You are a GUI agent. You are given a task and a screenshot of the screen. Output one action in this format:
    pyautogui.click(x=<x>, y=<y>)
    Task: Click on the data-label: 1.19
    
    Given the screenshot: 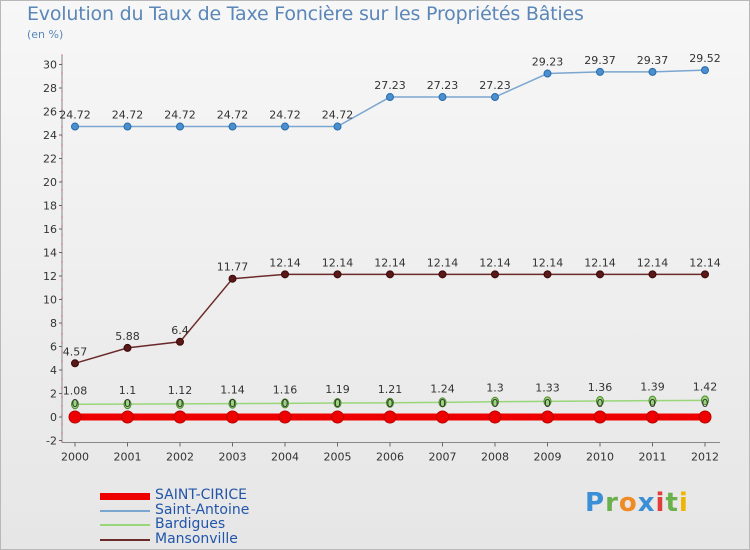 What is the action you would take?
    pyautogui.click(x=337, y=389)
    